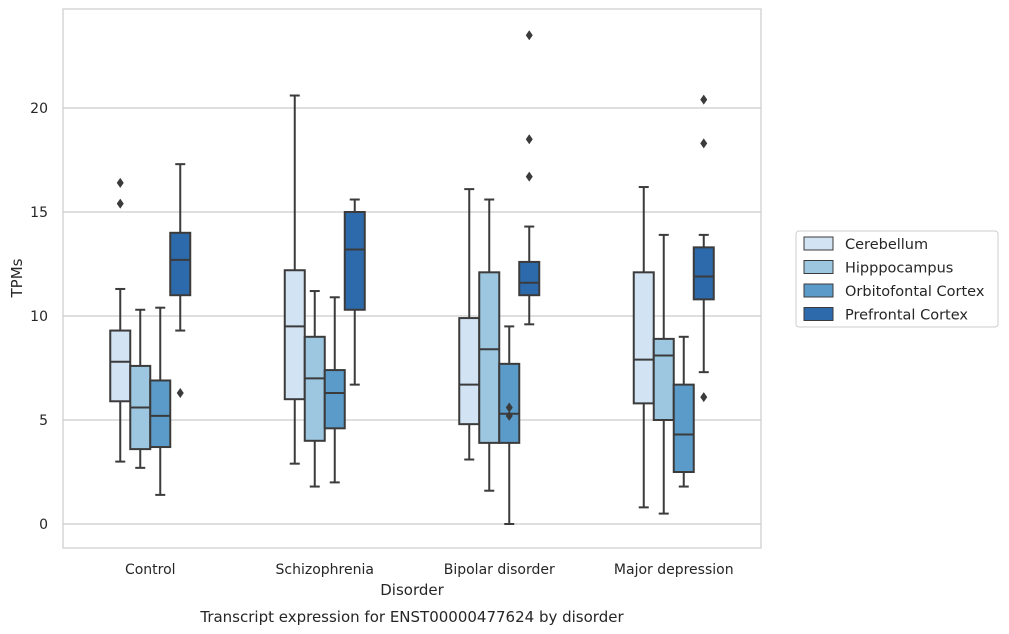 The width and height of the screenshot is (1009, 634). I want to click on y-tick-label: 10, so click(39, 317).